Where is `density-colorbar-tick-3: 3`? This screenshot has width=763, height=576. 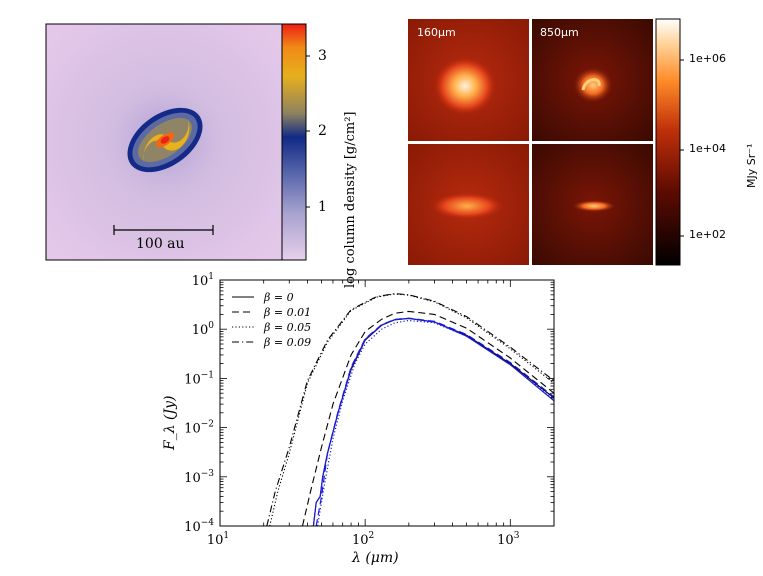
density-colorbar-tick-3: 3 is located at coordinates (322, 56).